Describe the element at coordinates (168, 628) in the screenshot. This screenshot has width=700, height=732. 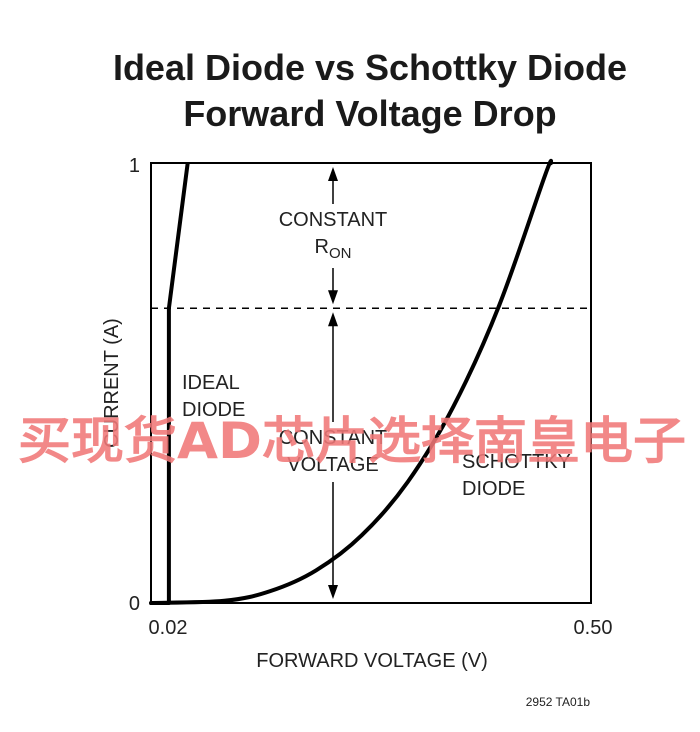
I see `x-tick-label-min: 0.02` at that location.